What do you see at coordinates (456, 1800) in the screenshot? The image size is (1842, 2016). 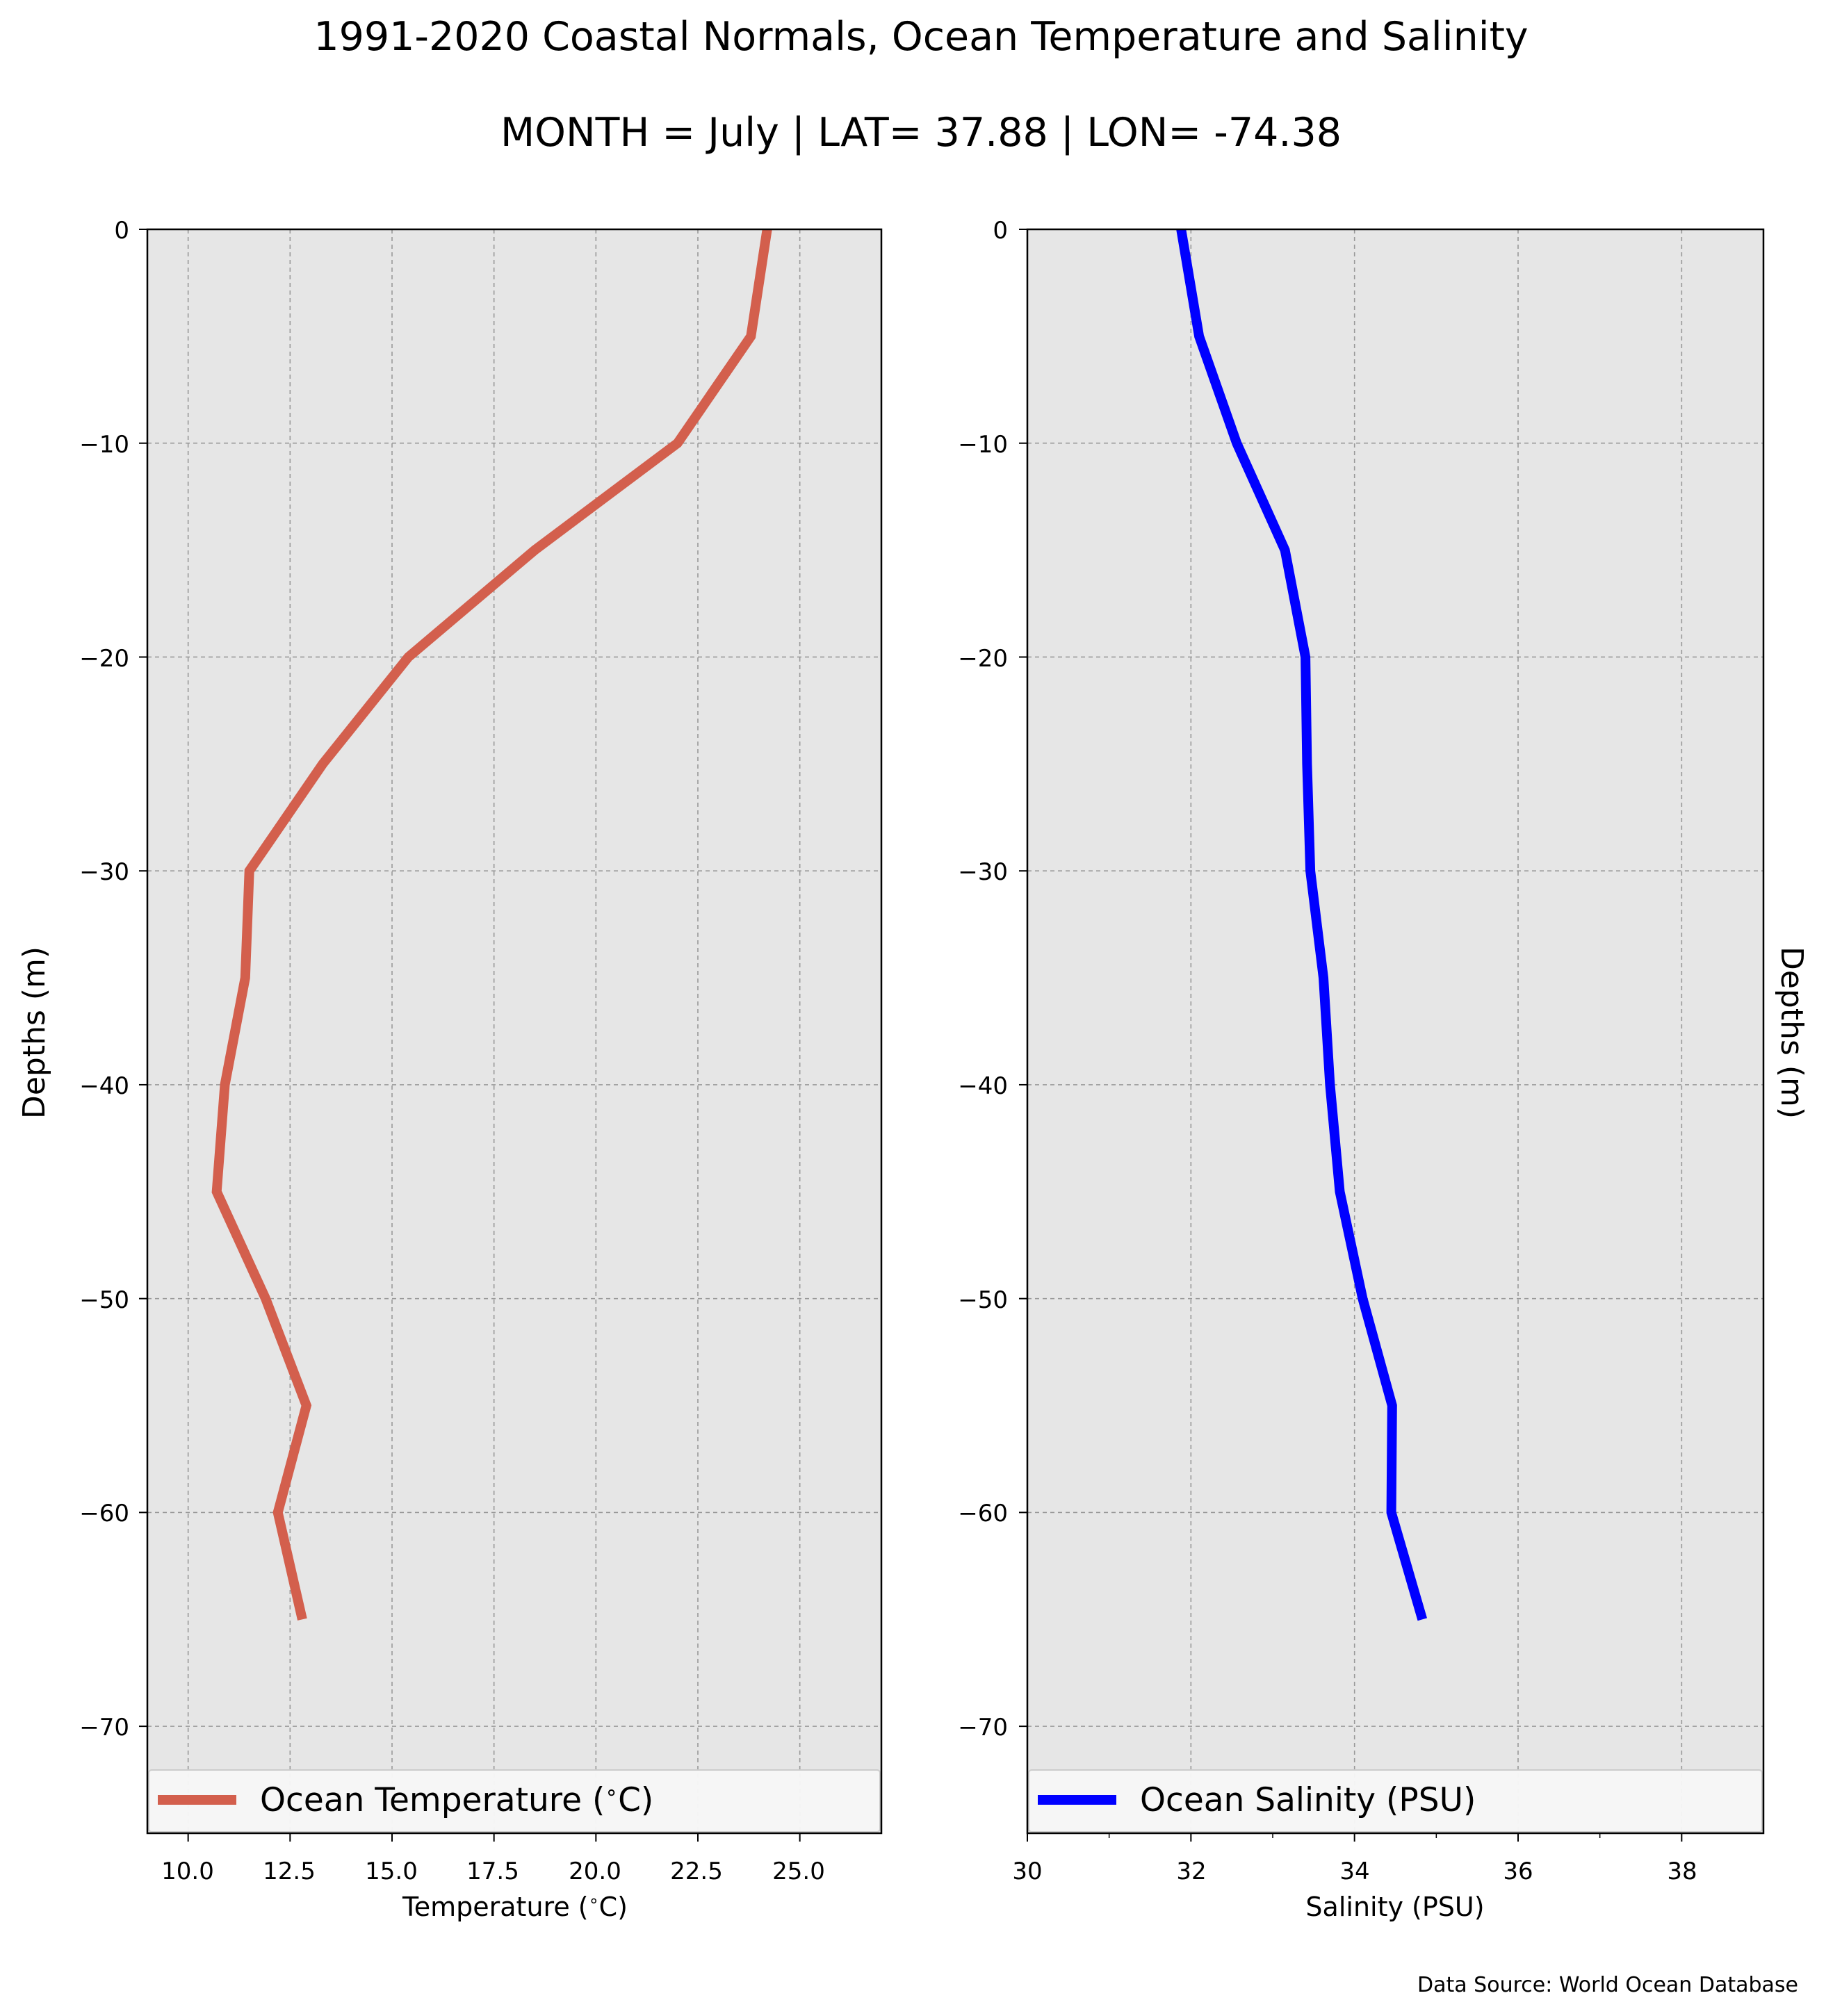 I see `temperature-legend-label: Ocean Temperature (∘C)` at bounding box center [456, 1800].